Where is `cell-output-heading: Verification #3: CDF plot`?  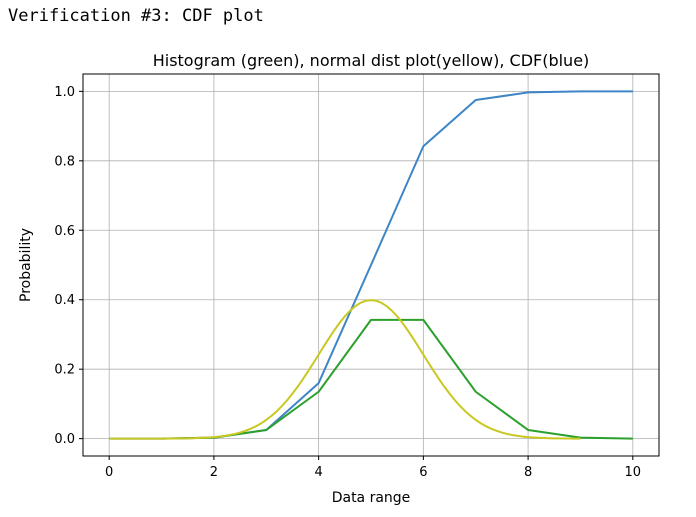 cell-output-heading: Verification #3: CDF plot is located at coordinates (136, 16).